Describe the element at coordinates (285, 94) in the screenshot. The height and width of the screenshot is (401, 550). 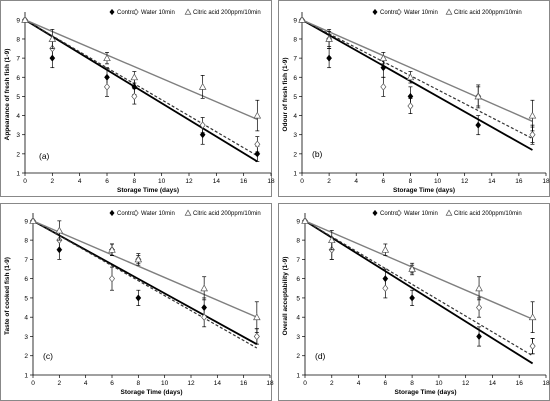
I see `y-axis-title: Odour of fresh fish (1-9)` at that location.